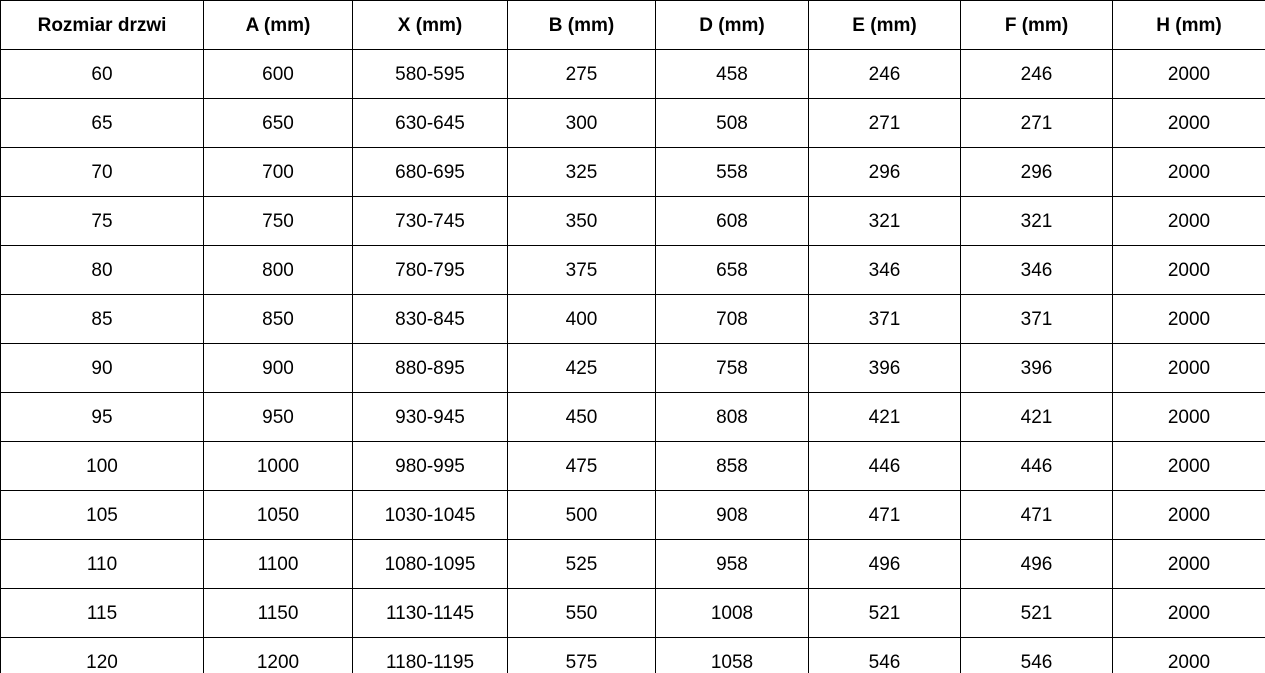  Describe the element at coordinates (278, 123) in the screenshot. I see `table-cell: 650` at that location.